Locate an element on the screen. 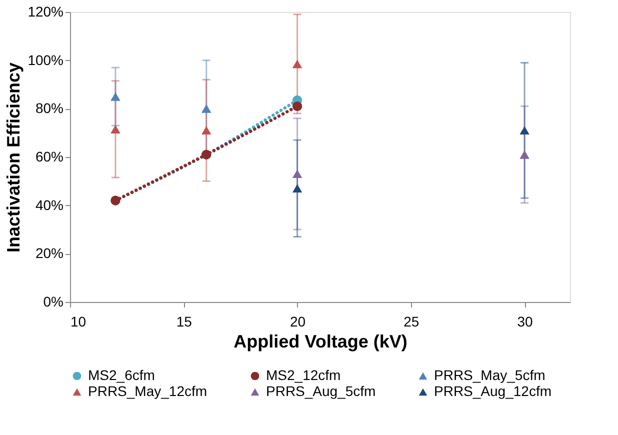 The width and height of the screenshot is (618, 435). y-tick-label: 40% is located at coordinates (49, 204).